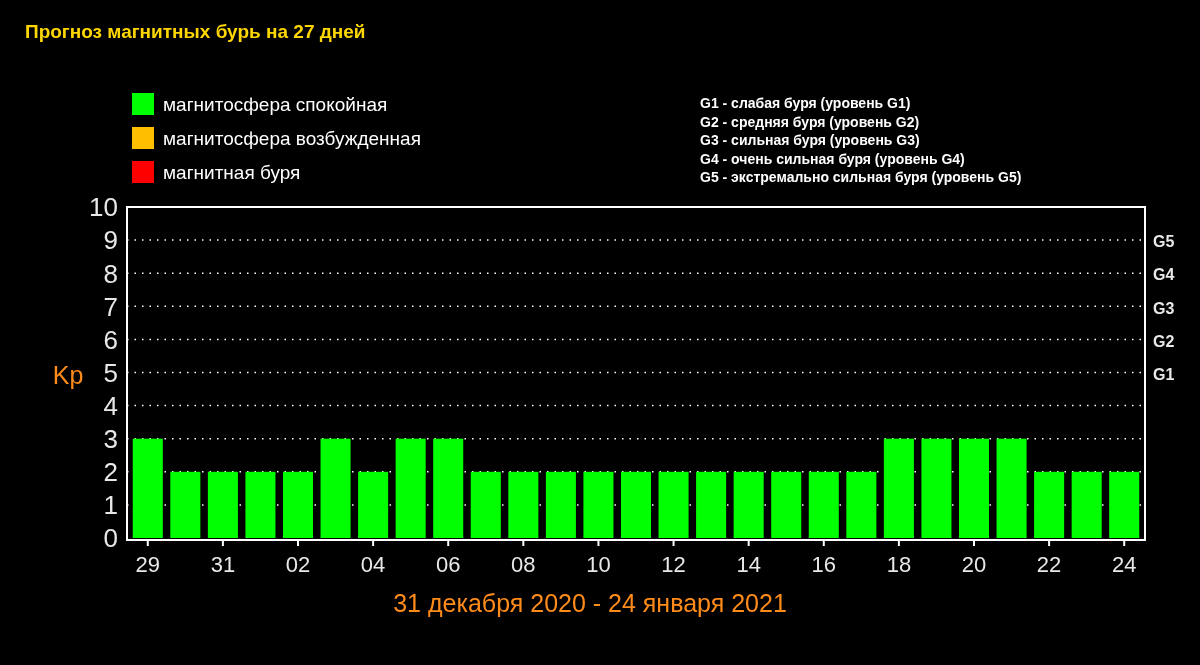 This screenshot has width=1200, height=665. Describe the element at coordinates (824, 564) in the screenshot. I see `x-tick-label: 16` at that location.